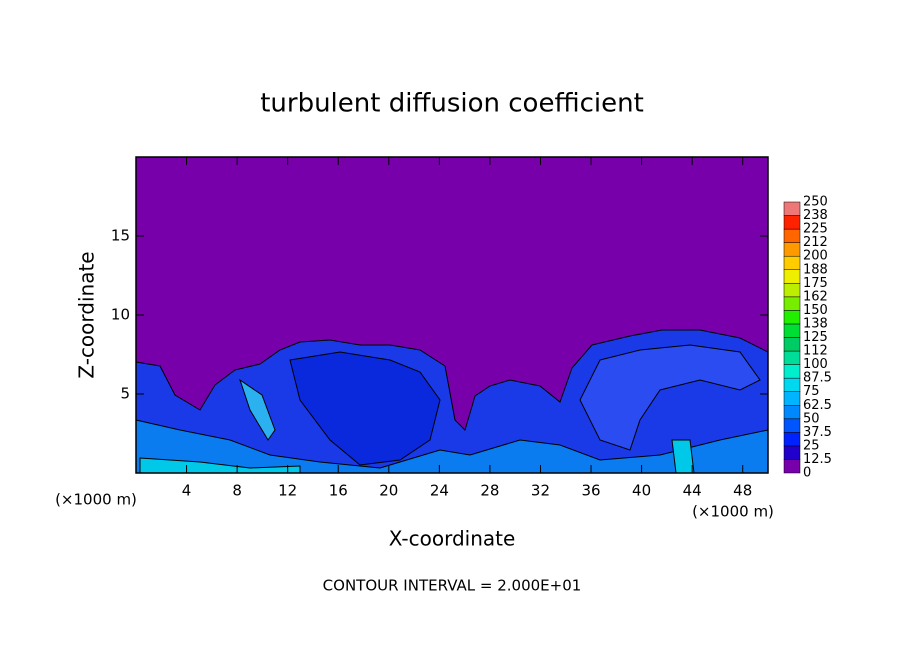 This screenshot has height=654, width=904. I want to click on colorbar-label: 25, so click(811, 445).